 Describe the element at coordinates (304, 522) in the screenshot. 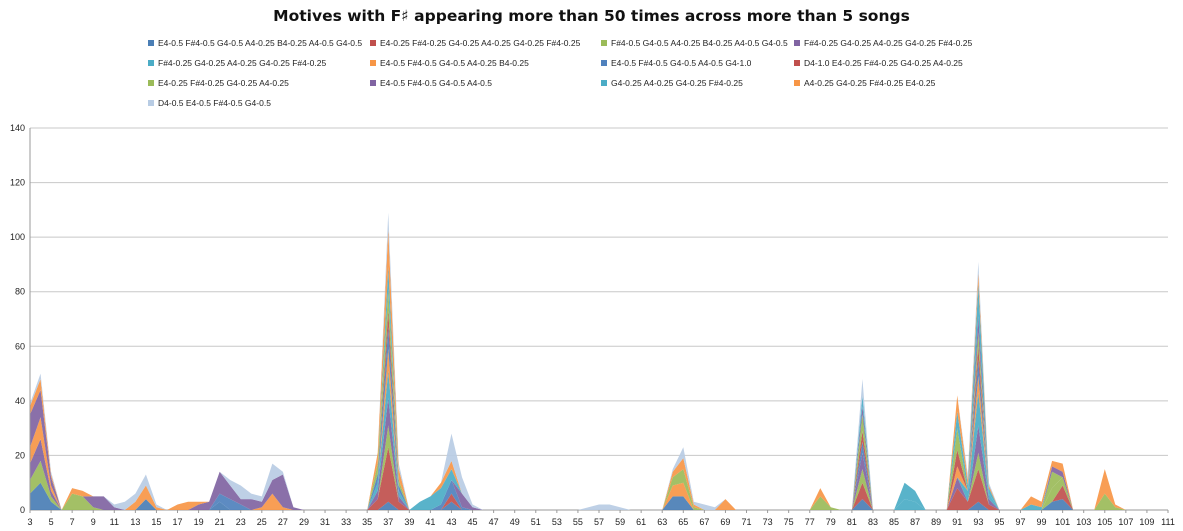

I see `x-tick-label: 29` at that location.